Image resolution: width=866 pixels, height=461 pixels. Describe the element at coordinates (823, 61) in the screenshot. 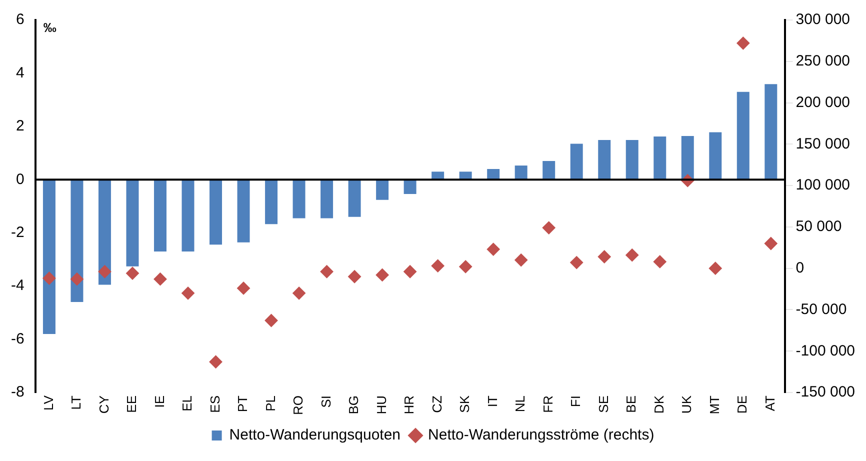

I see `y2-tick-label: 250 000` at that location.